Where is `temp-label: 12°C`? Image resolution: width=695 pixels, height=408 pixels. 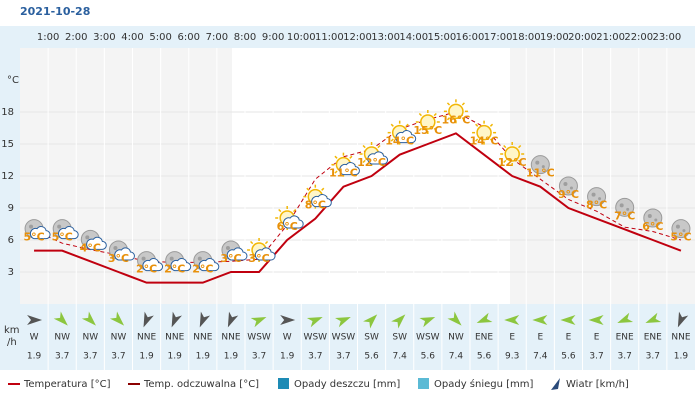 temp-label: 12°C is located at coordinates (512, 162).